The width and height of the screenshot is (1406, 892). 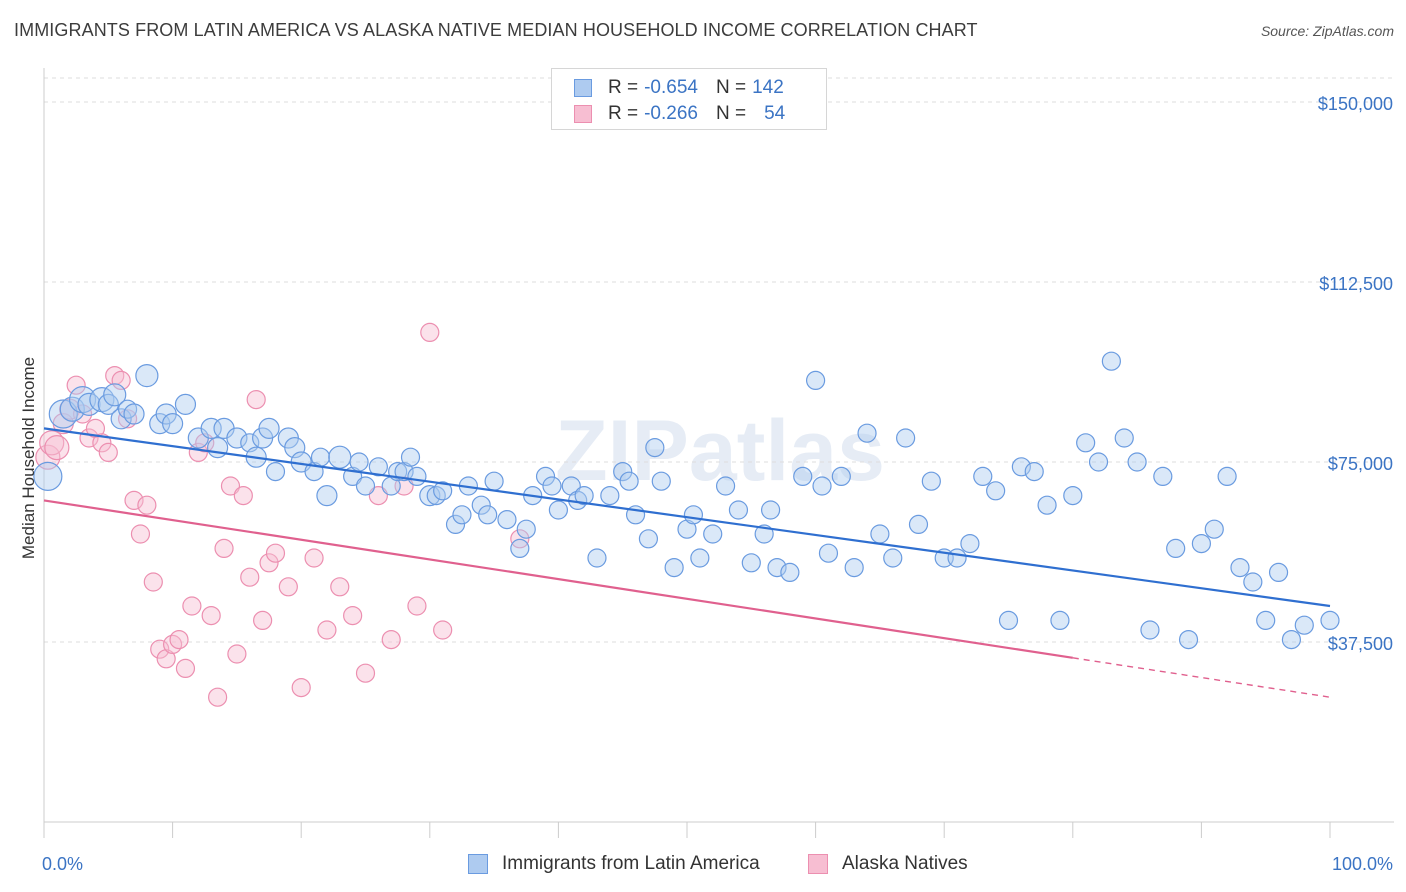 What do you see at coordinates (905, 863) in the screenshot?
I see `series-label: Alaska Natives` at bounding box center [905, 863].